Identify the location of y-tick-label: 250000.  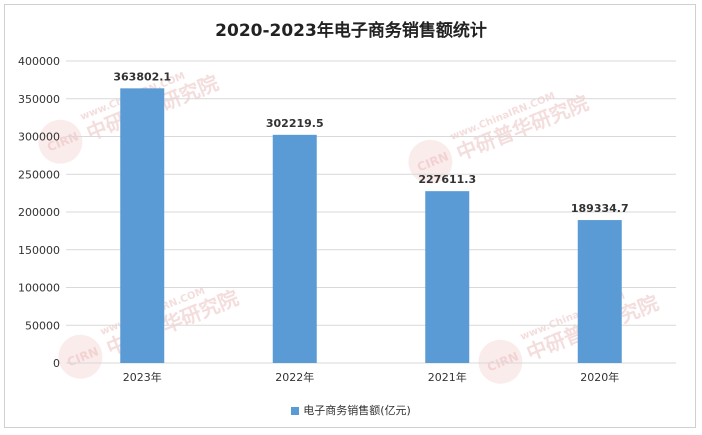
(39, 174).